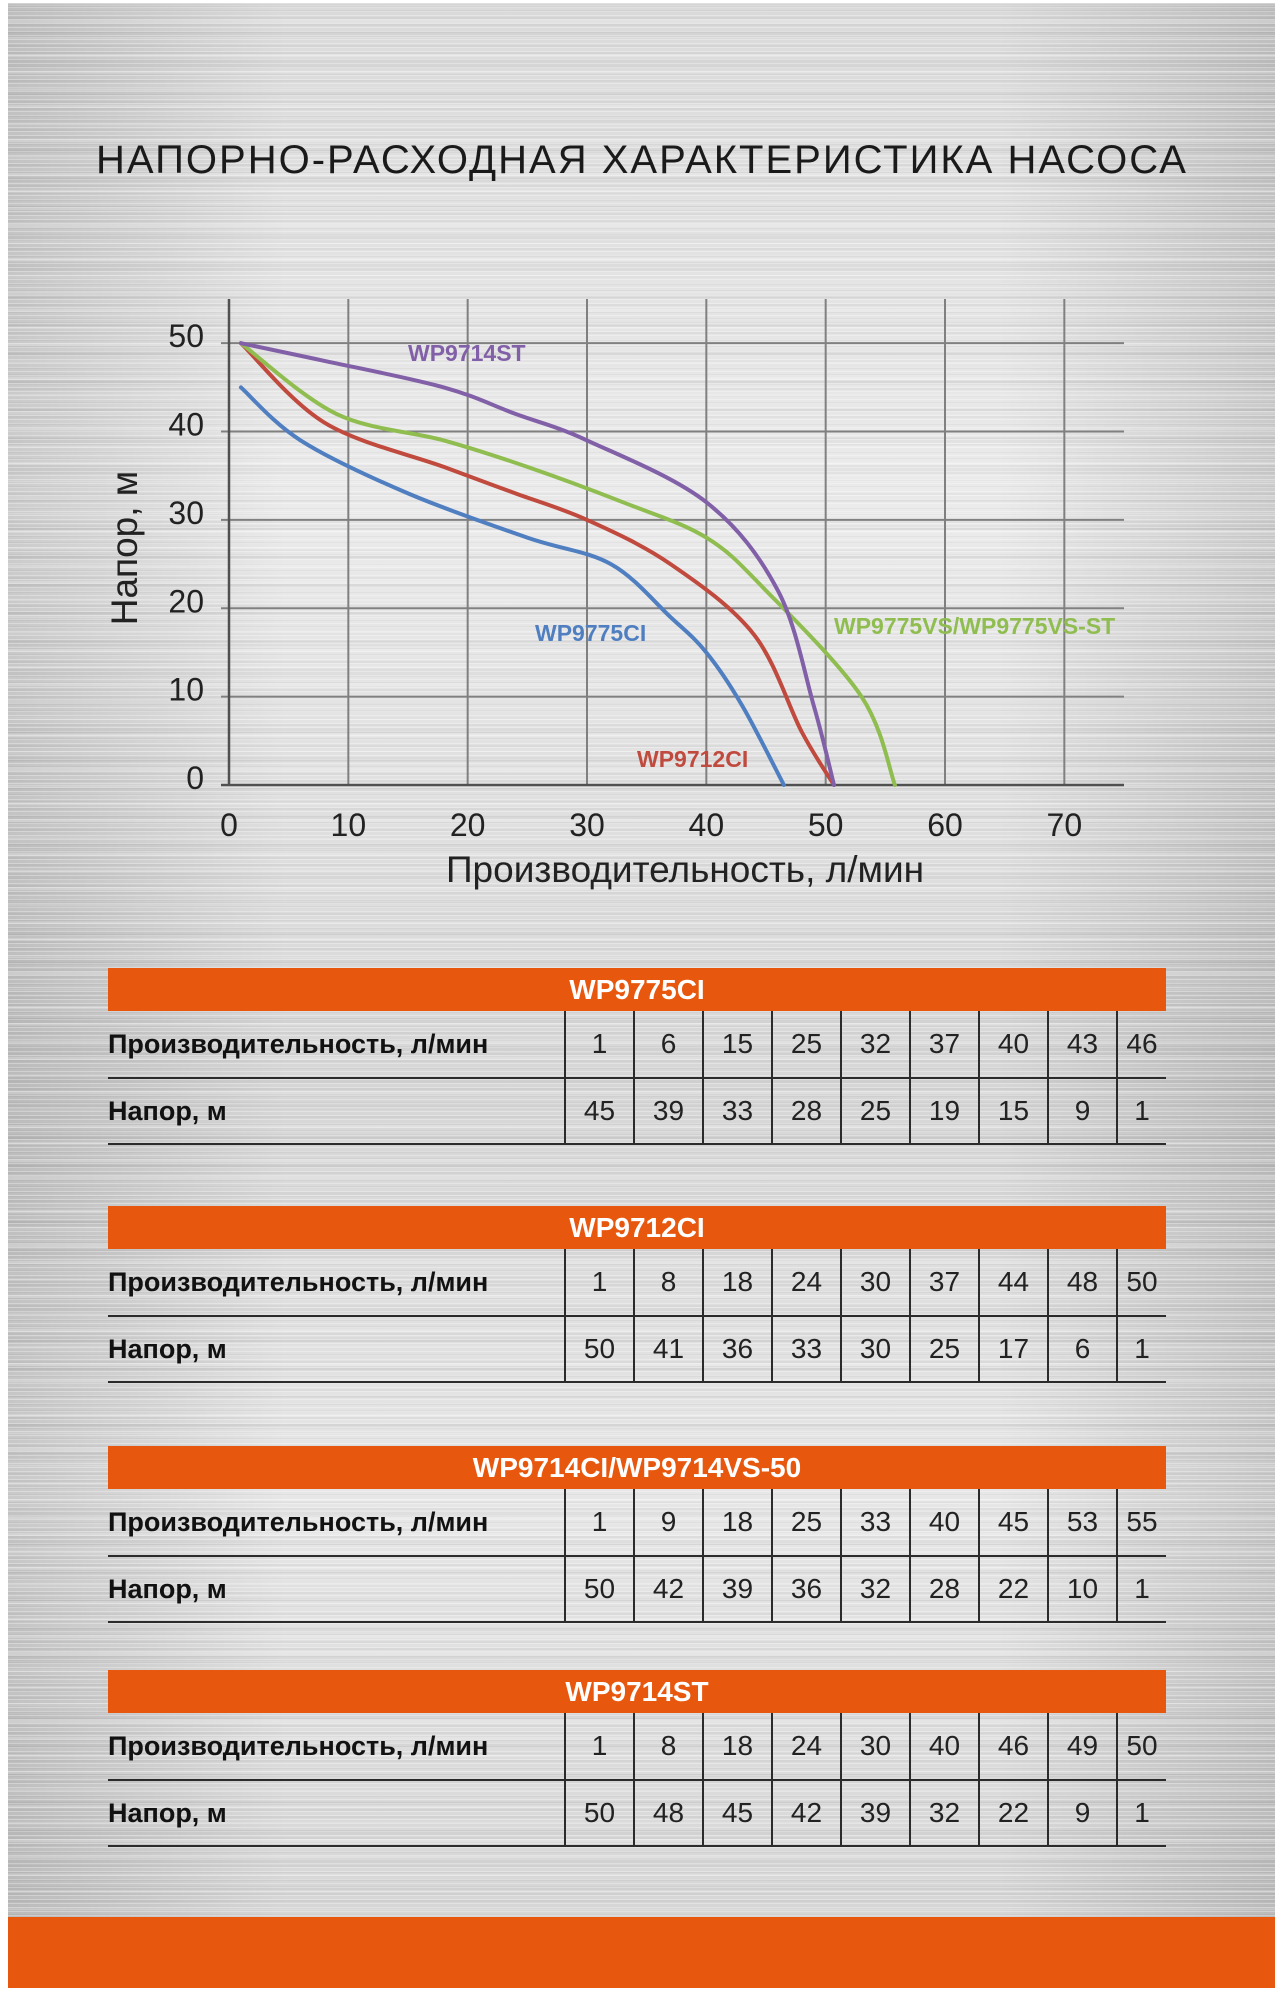 Image resolution: width=1284 pixels, height=2000 pixels. What do you see at coordinates (685, 869) in the screenshot?
I see `x-axis-title: Производительность, л/мин` at bounding box center [685, 869].